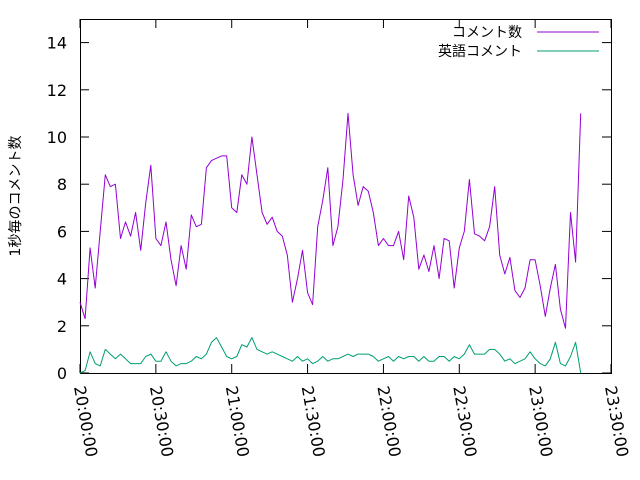  Describe the element at coordinates (57, 90) in the screenshot. I see `y-tick-label: 12` at that location.